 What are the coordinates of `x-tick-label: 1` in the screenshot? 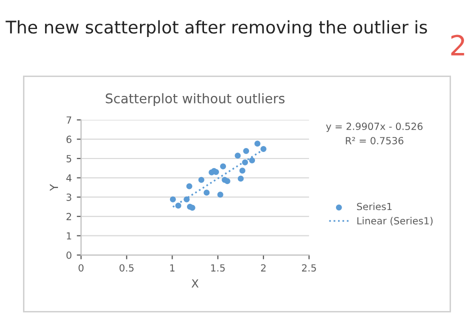 It's located at (172, 268).